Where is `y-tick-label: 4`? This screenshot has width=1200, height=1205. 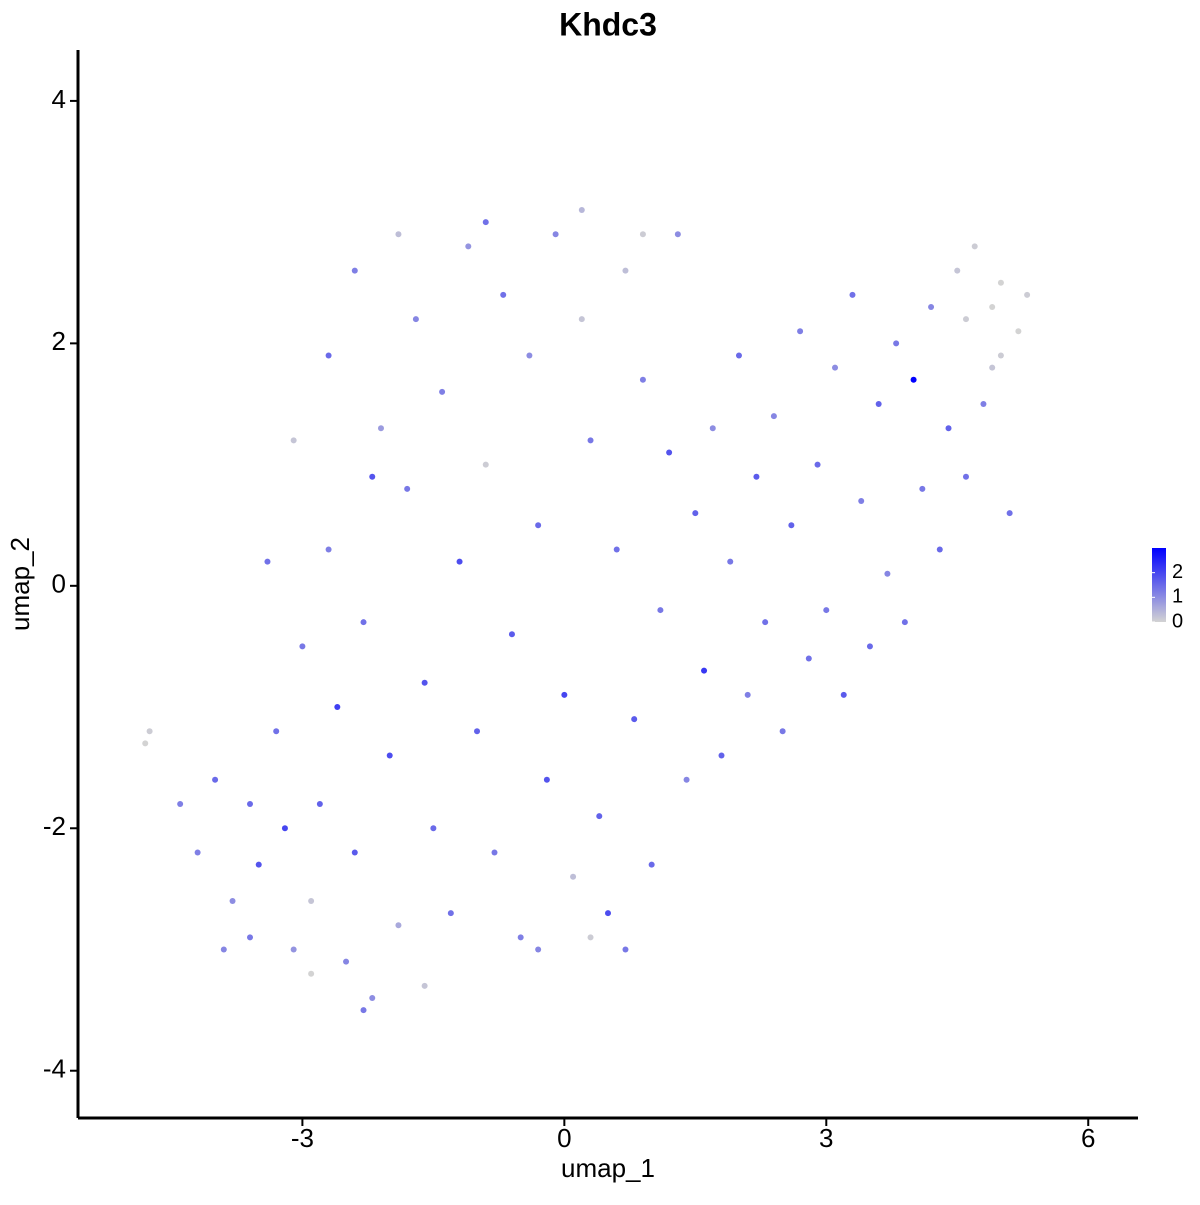 y-tick-label: 4 is located at coordinates (59, 99).